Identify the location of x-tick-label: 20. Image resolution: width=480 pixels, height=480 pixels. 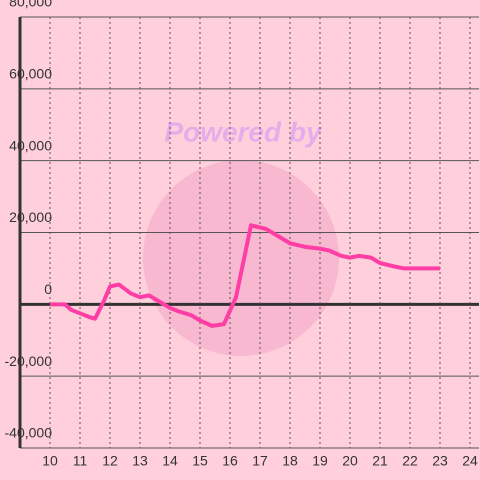
(350, 461).